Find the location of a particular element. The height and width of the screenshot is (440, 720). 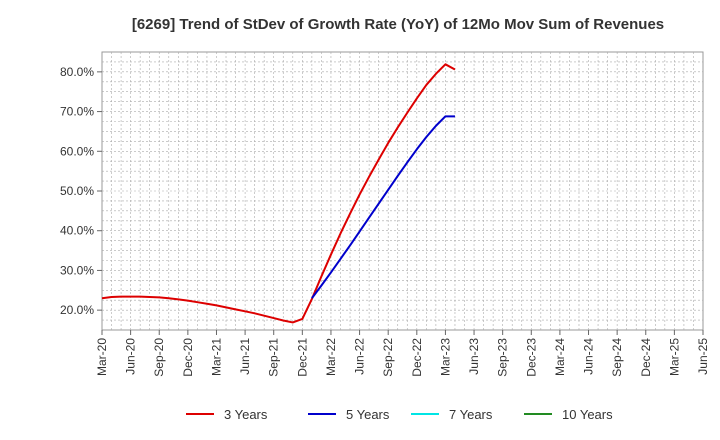

x-tick-label: Mar-23 is located at coordinates (445, 357).